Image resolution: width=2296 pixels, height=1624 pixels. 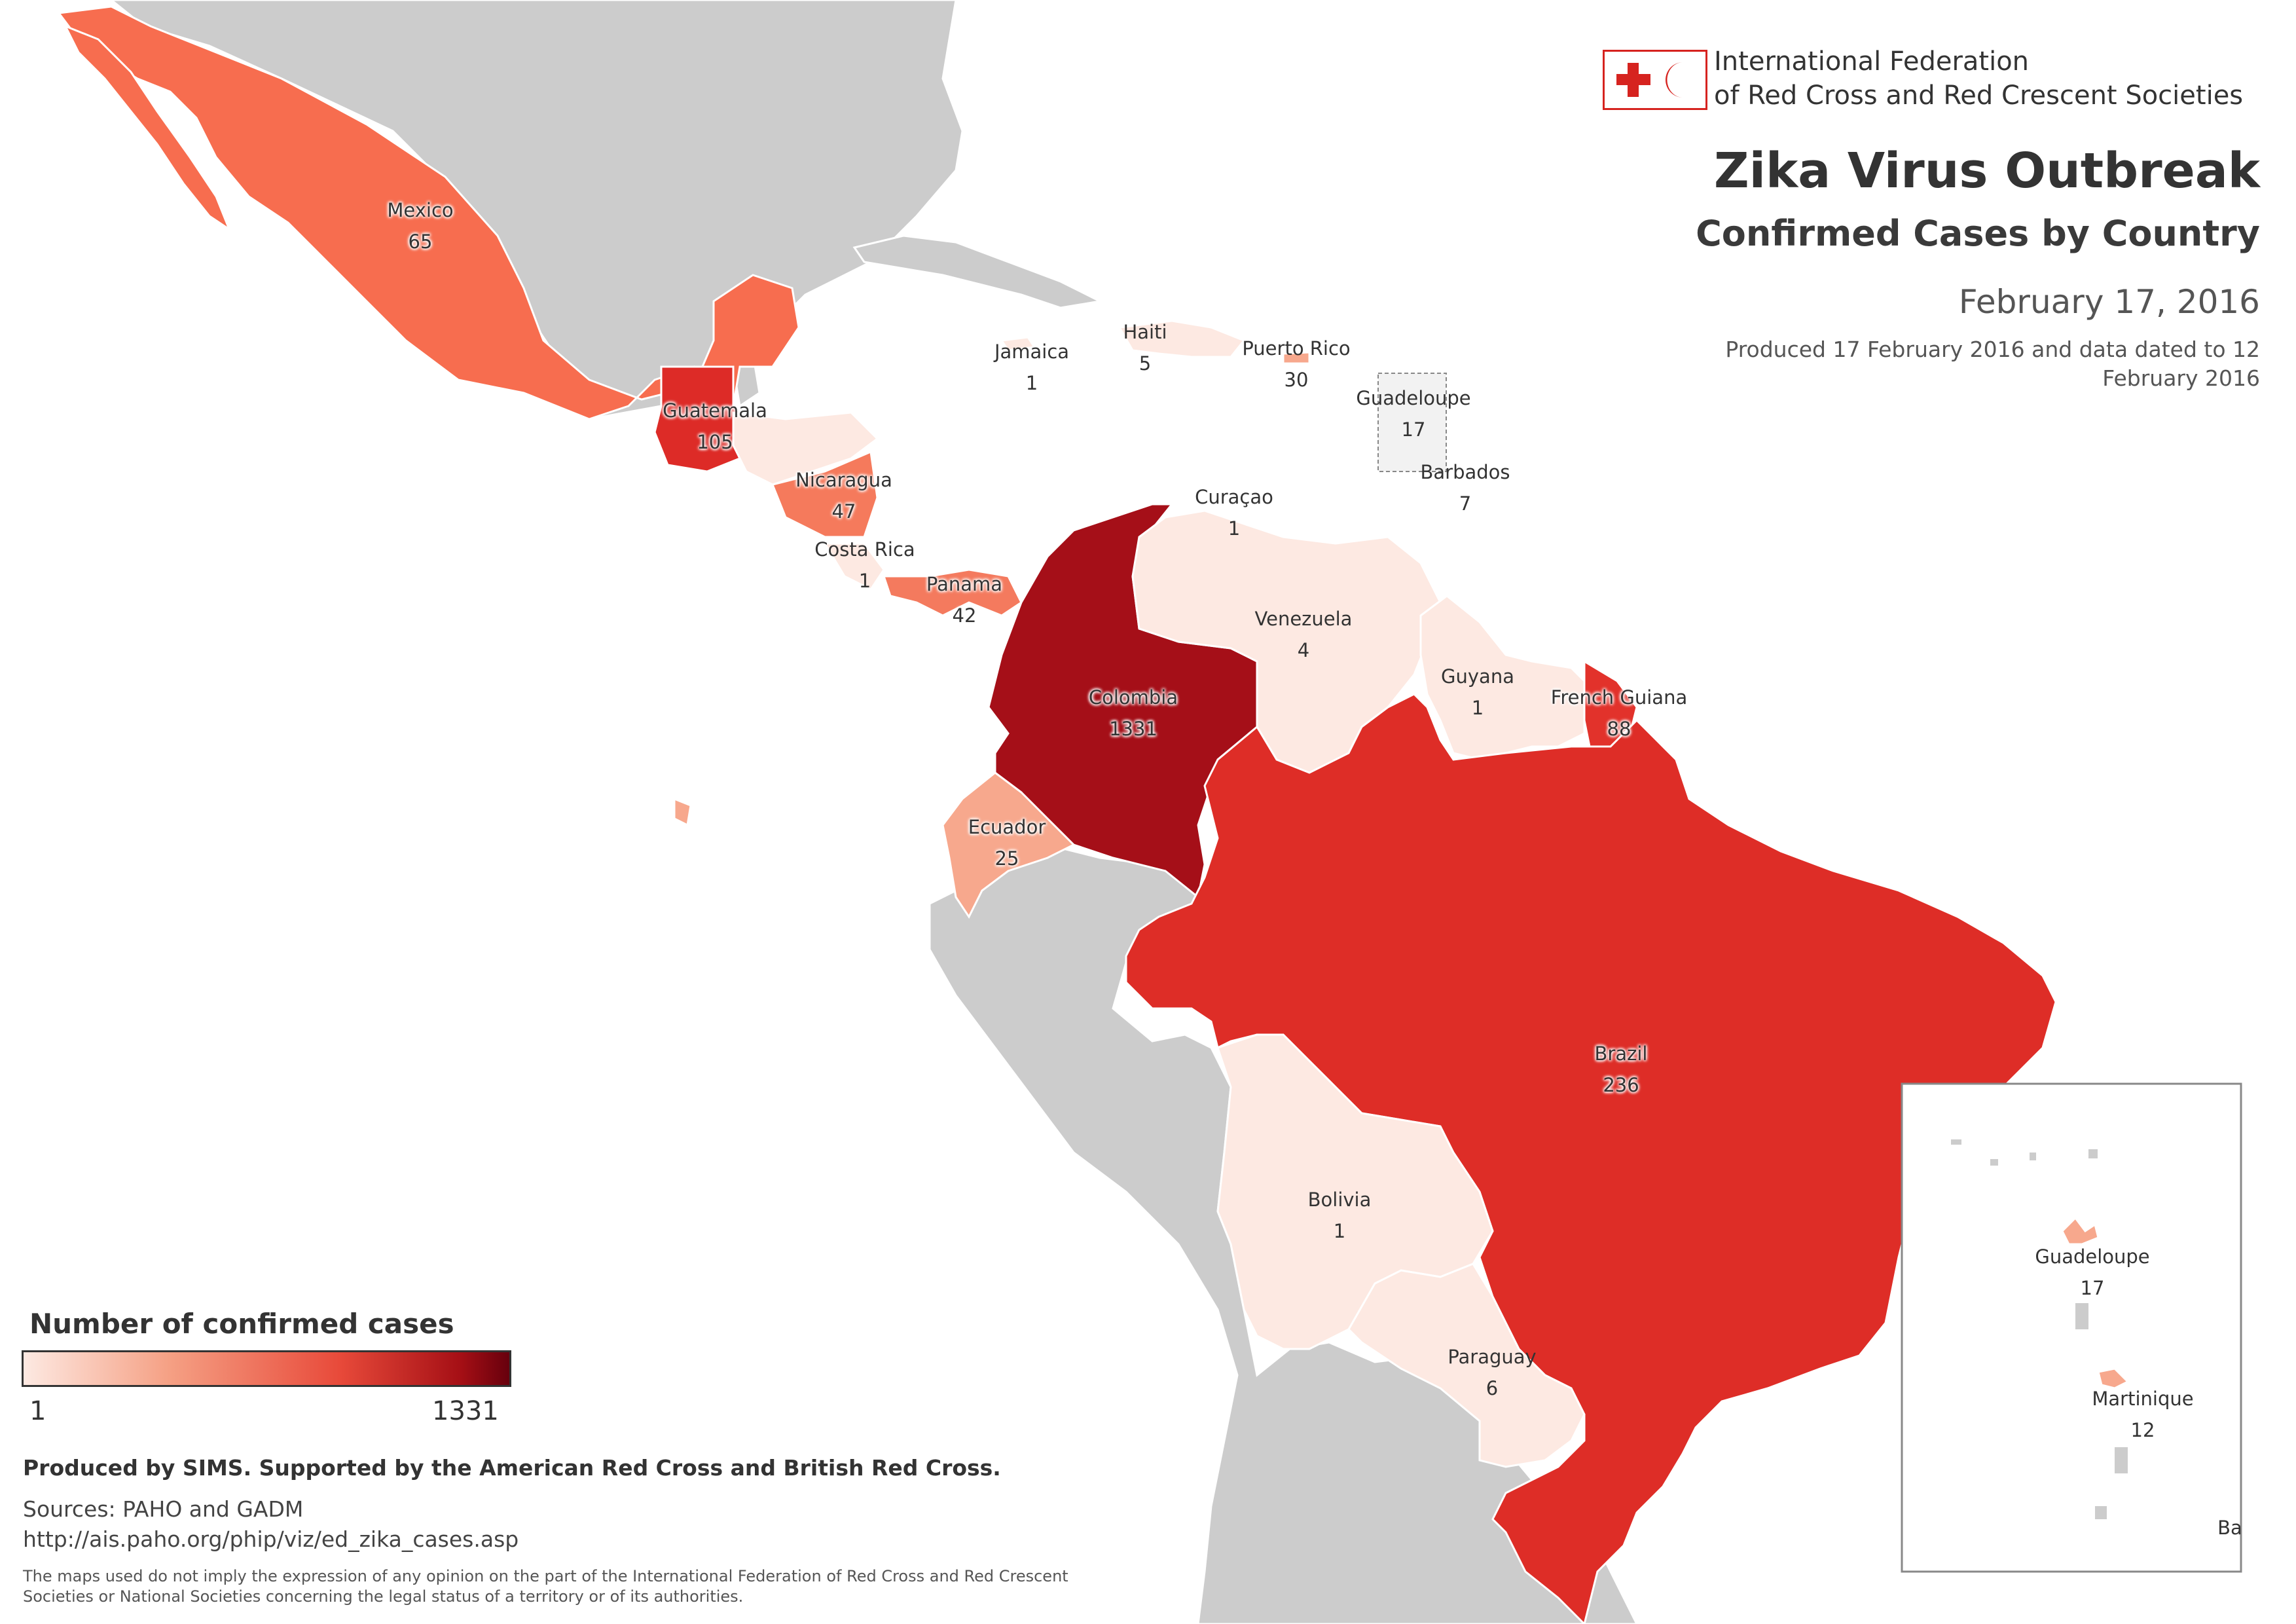 I want to click on label-haiti-cases: 5, so click(x=1145, y=363).